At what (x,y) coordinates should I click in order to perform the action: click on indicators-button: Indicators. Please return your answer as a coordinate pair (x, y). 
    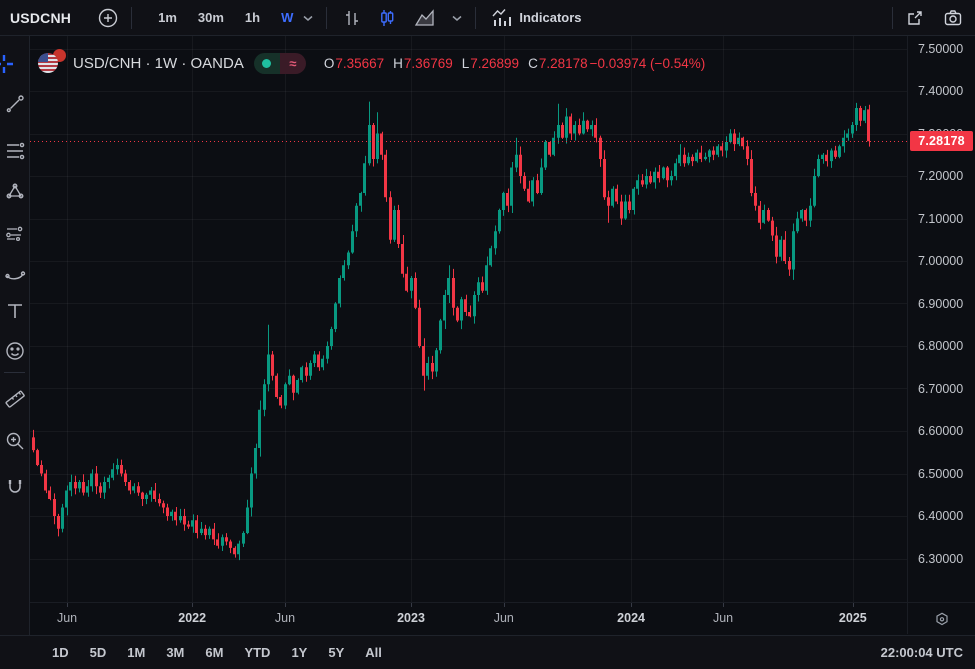
    Looking at the image, I should click on (536, 18).